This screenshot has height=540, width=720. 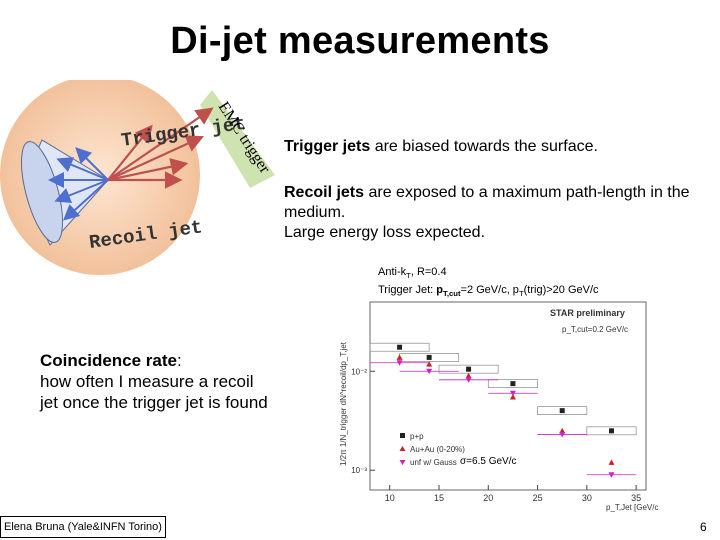 I want to click on coincidence-colon: :, so click(x=179, y=360).